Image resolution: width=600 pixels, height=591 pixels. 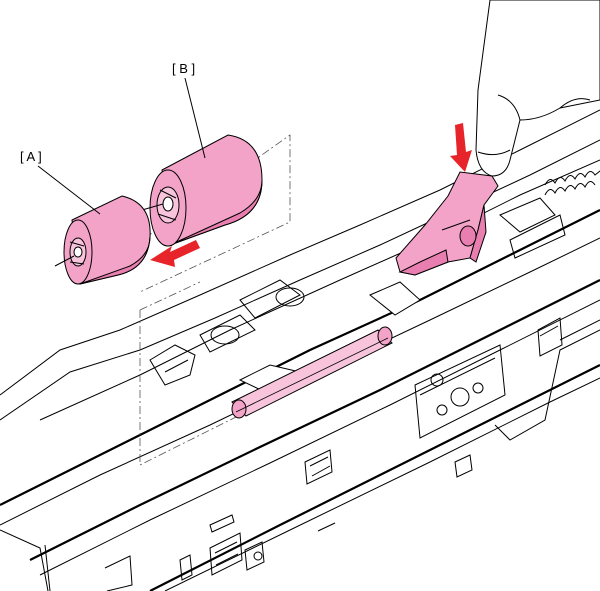 I want to click on pressing-finger, so click(x=537, y=88).